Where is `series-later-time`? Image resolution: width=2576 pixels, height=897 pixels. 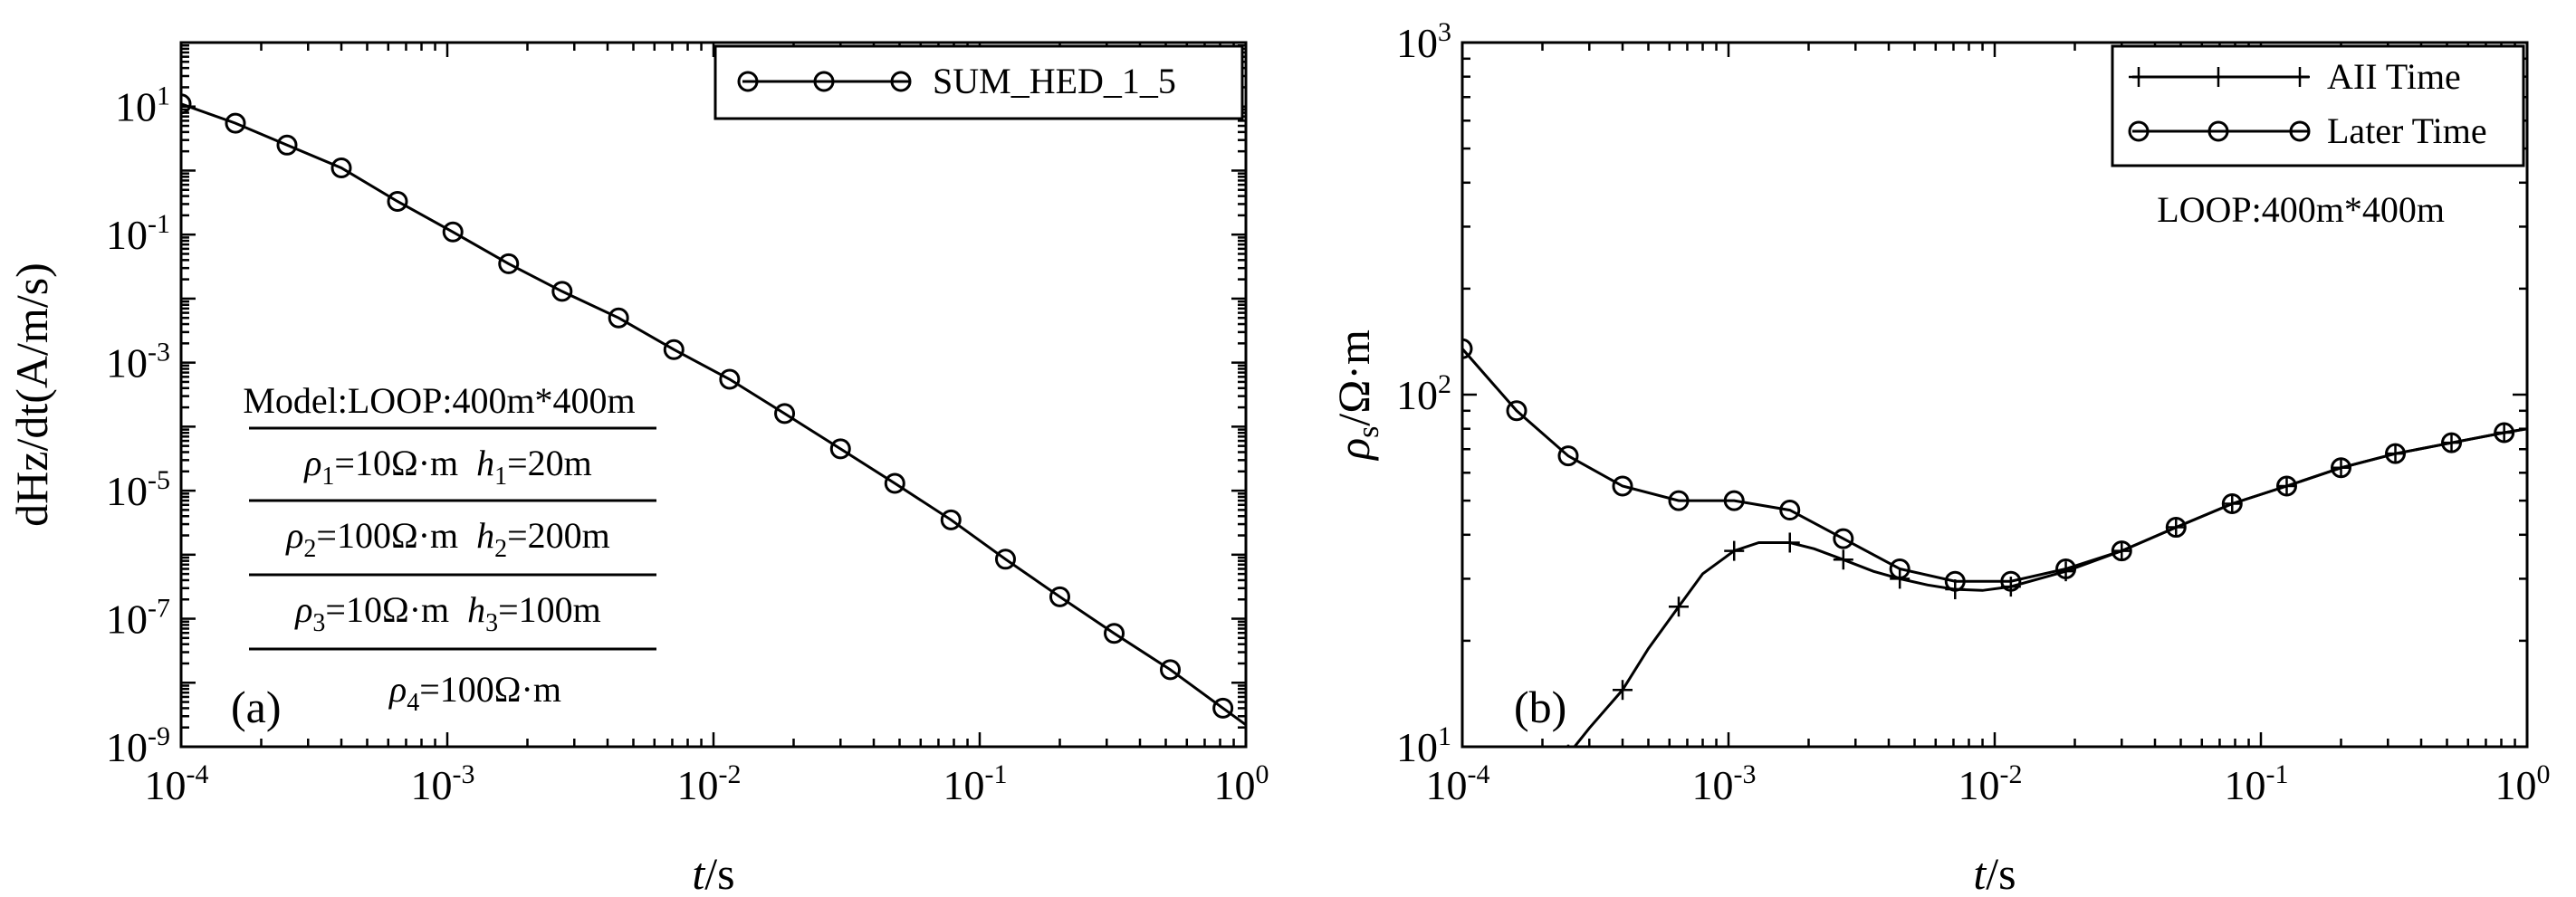 series-later-time is located at coordinates (1994, 465).